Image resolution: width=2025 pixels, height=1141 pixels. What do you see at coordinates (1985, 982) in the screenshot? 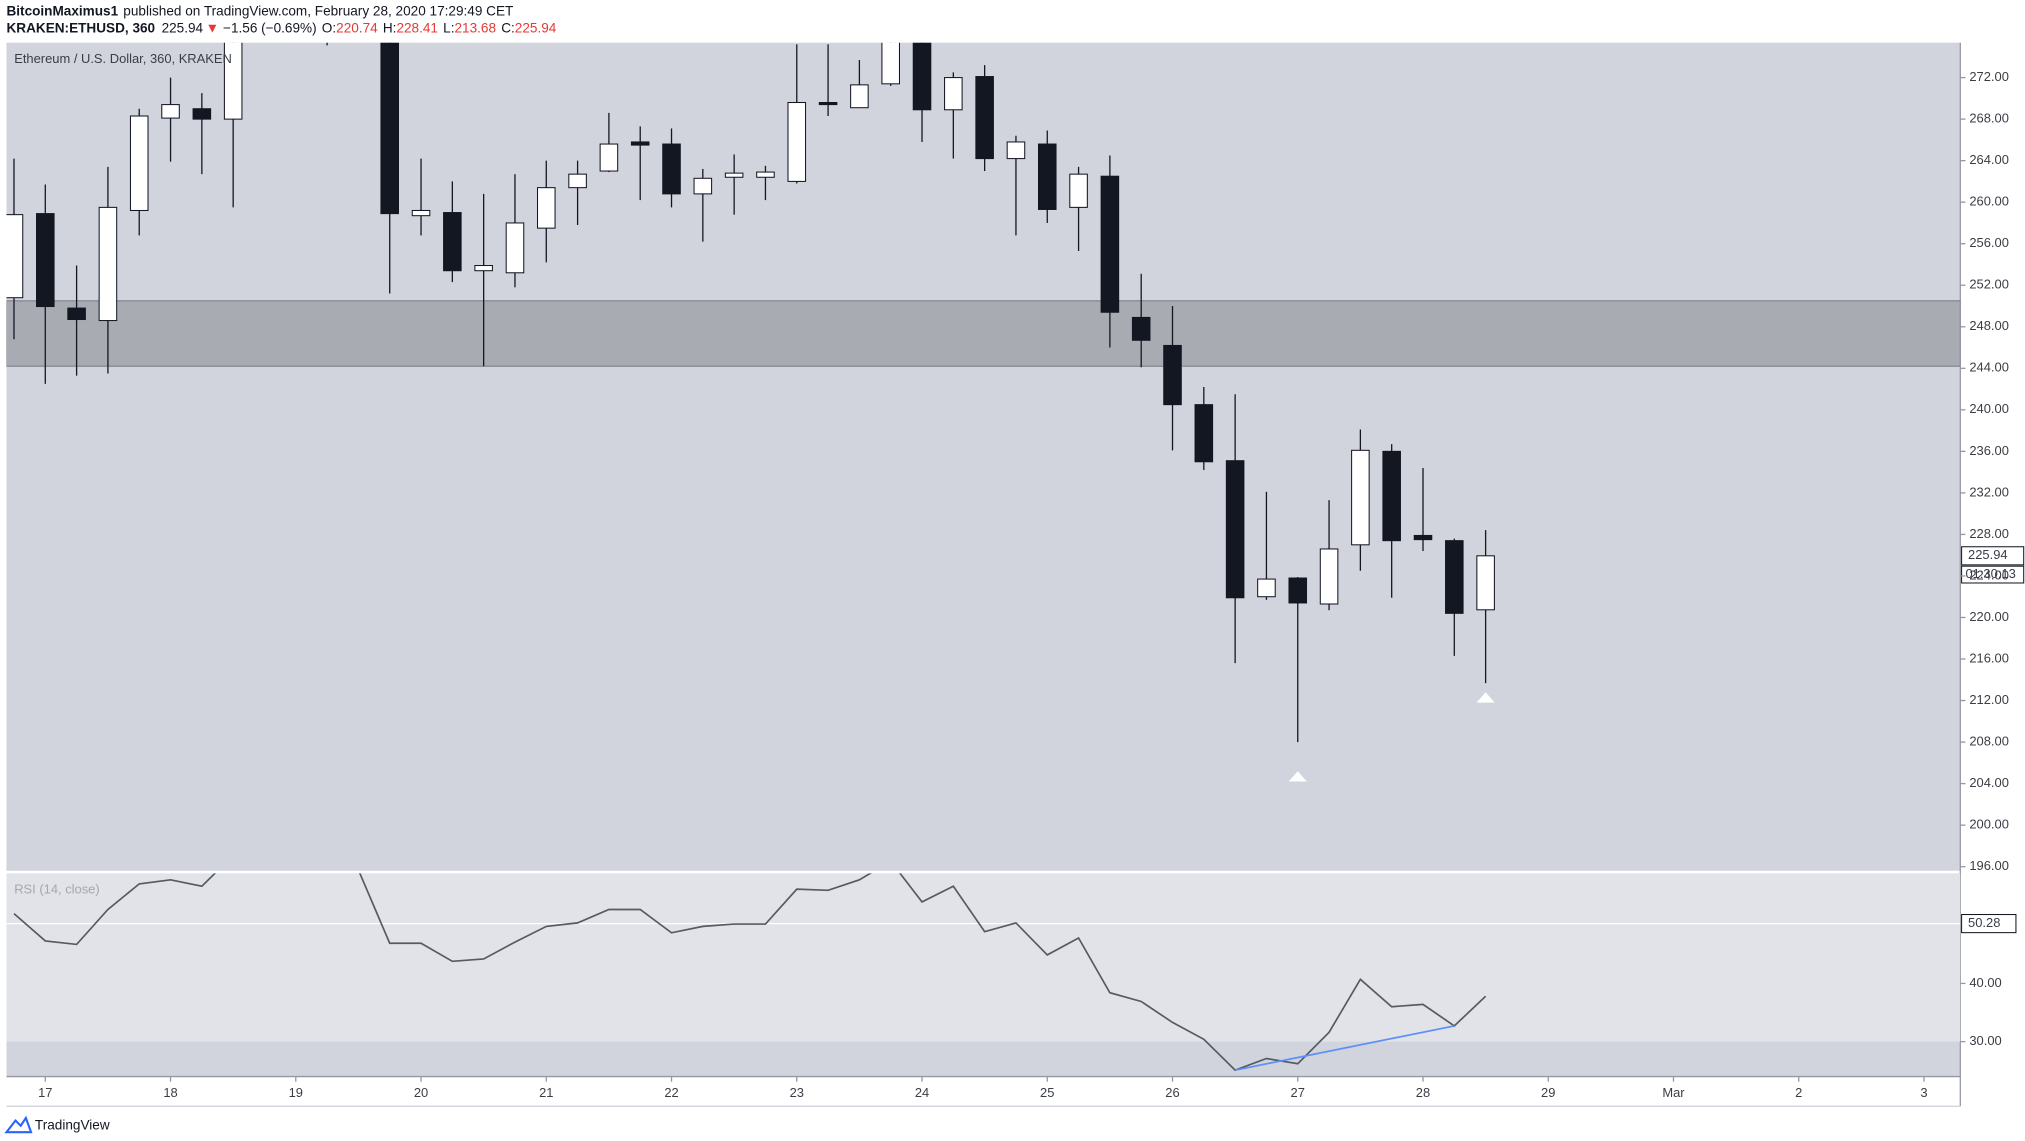
I see `y-tick-label: 40.00` at bounding box center [1985, 982].